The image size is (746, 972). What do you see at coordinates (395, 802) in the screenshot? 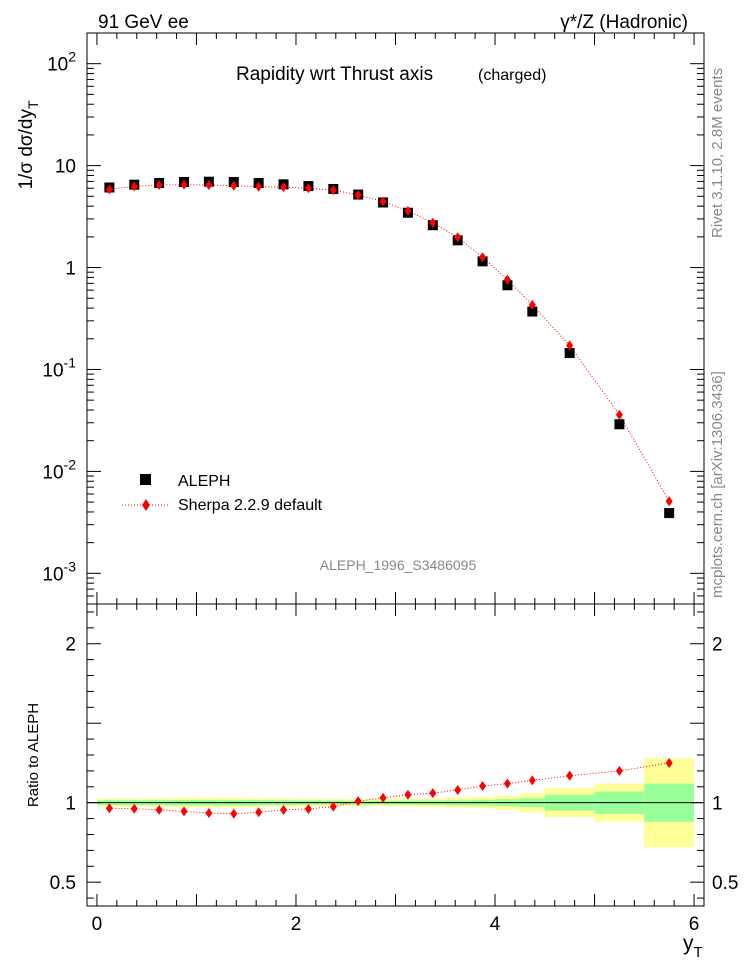
I see `ratio-plot-area` at bounding box center [395, 802].